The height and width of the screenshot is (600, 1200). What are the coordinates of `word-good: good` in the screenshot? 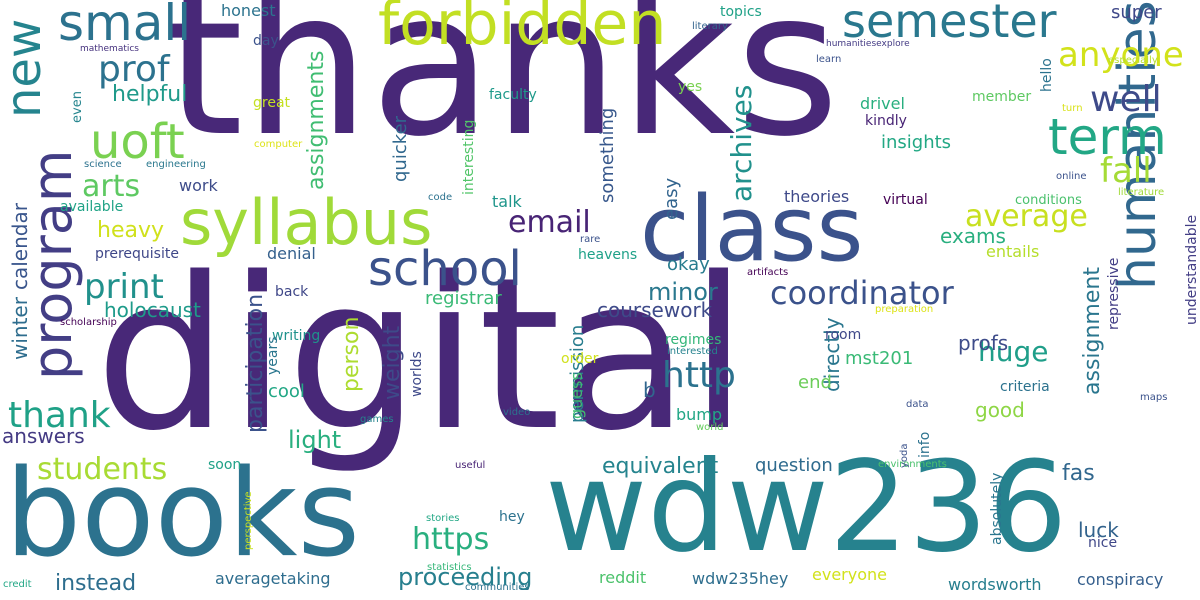 It's located at (1000, 410).